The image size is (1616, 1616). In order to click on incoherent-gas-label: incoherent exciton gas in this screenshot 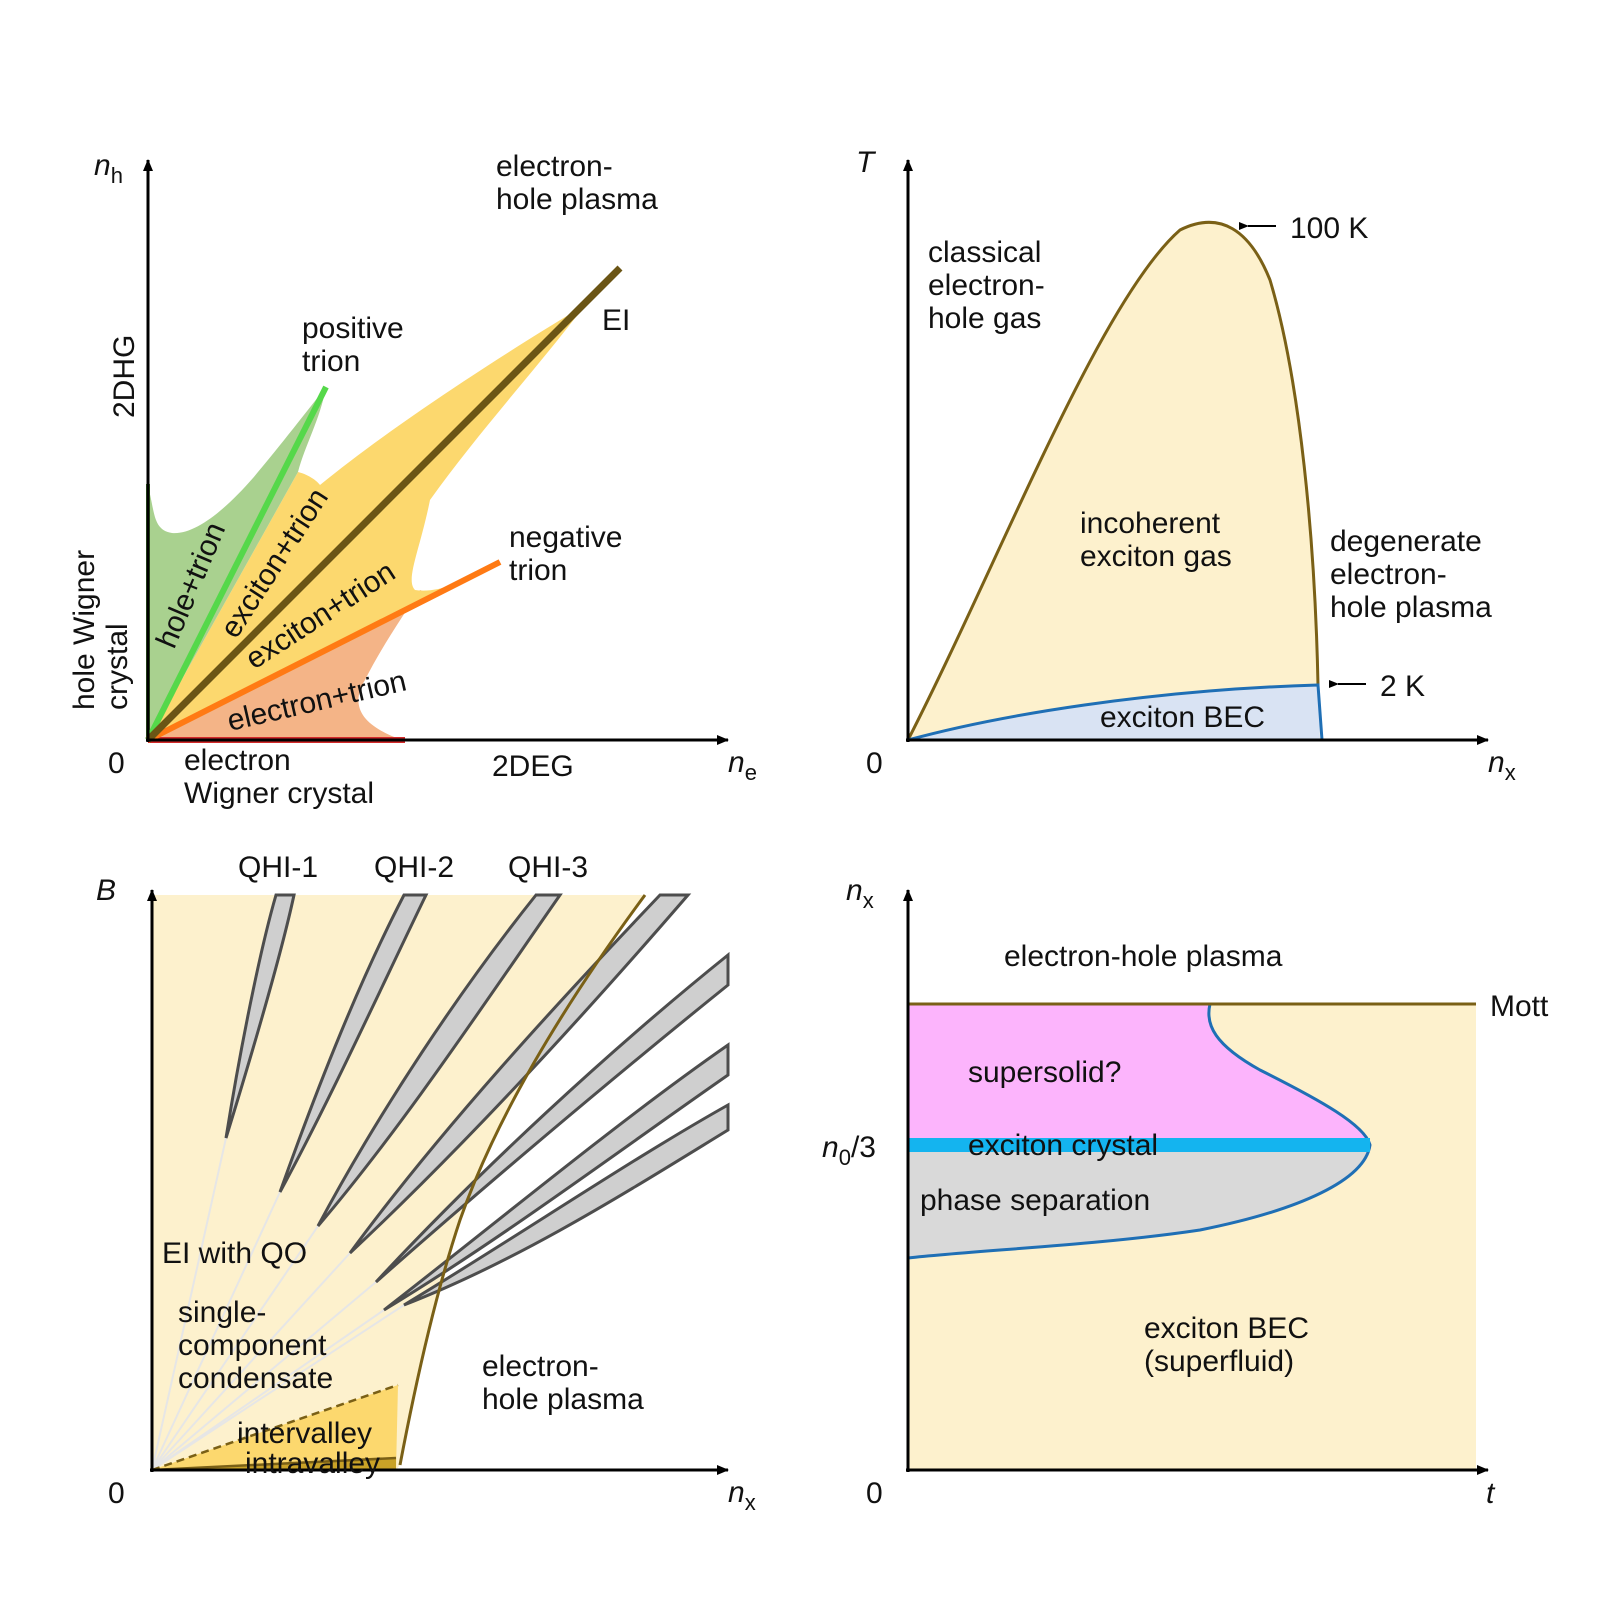, I will do `click(1156, 540)`.